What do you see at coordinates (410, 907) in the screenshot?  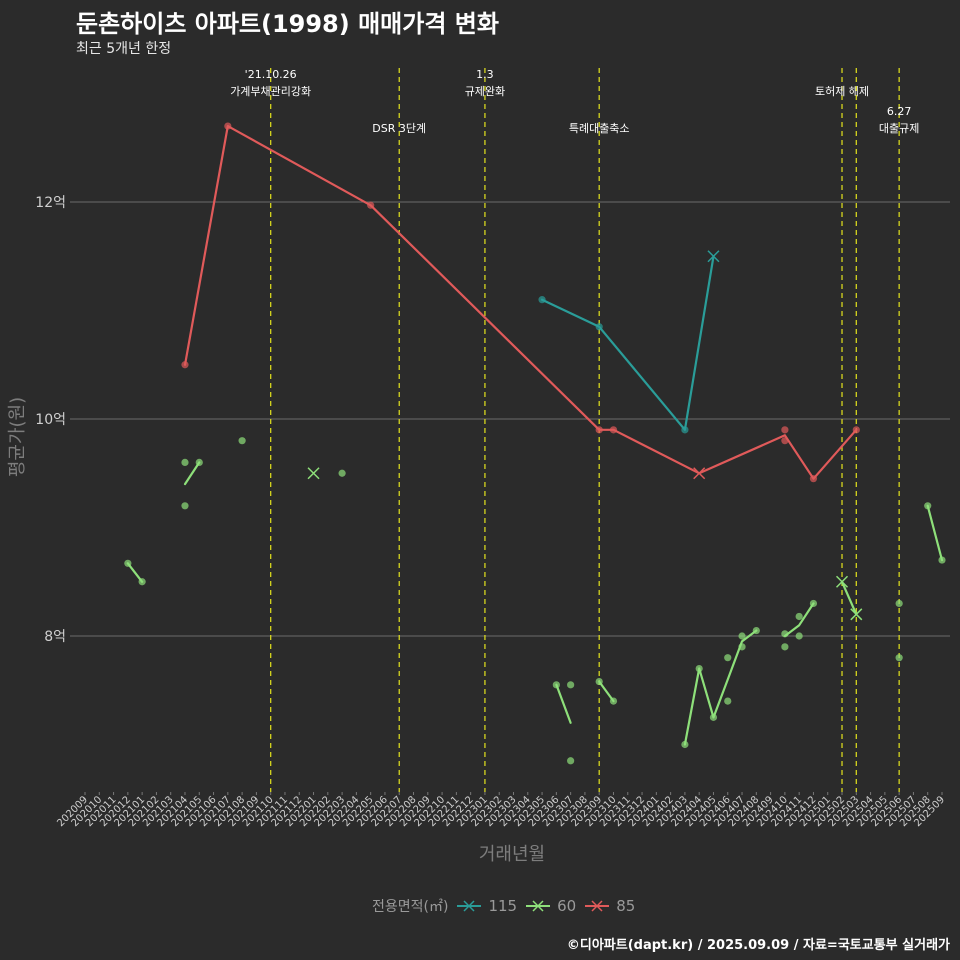 I see `legend-title: 전용면적(㎡)` at bounding box center [410, 907].